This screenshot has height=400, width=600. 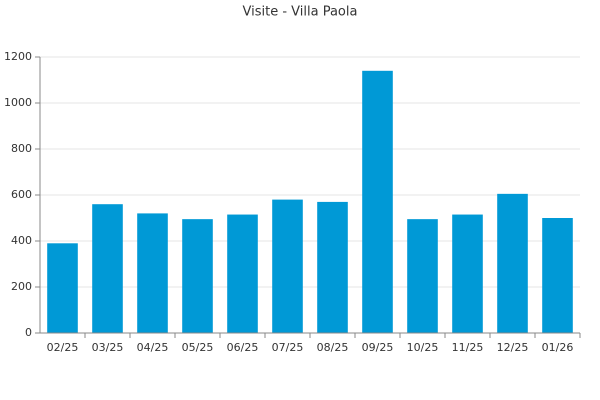 I want to click on x-tick-label: 09/25, so click(x=378, y=347).